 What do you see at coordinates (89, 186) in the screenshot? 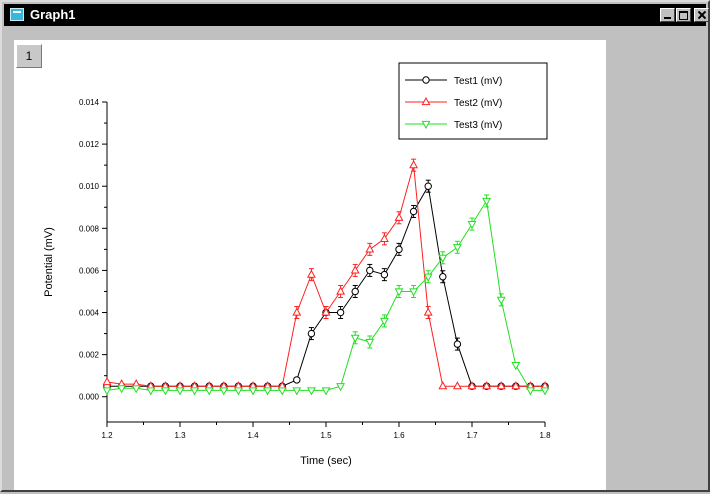
I see `y-tick-label-5: 0.010` at bounding box center [89, 186].